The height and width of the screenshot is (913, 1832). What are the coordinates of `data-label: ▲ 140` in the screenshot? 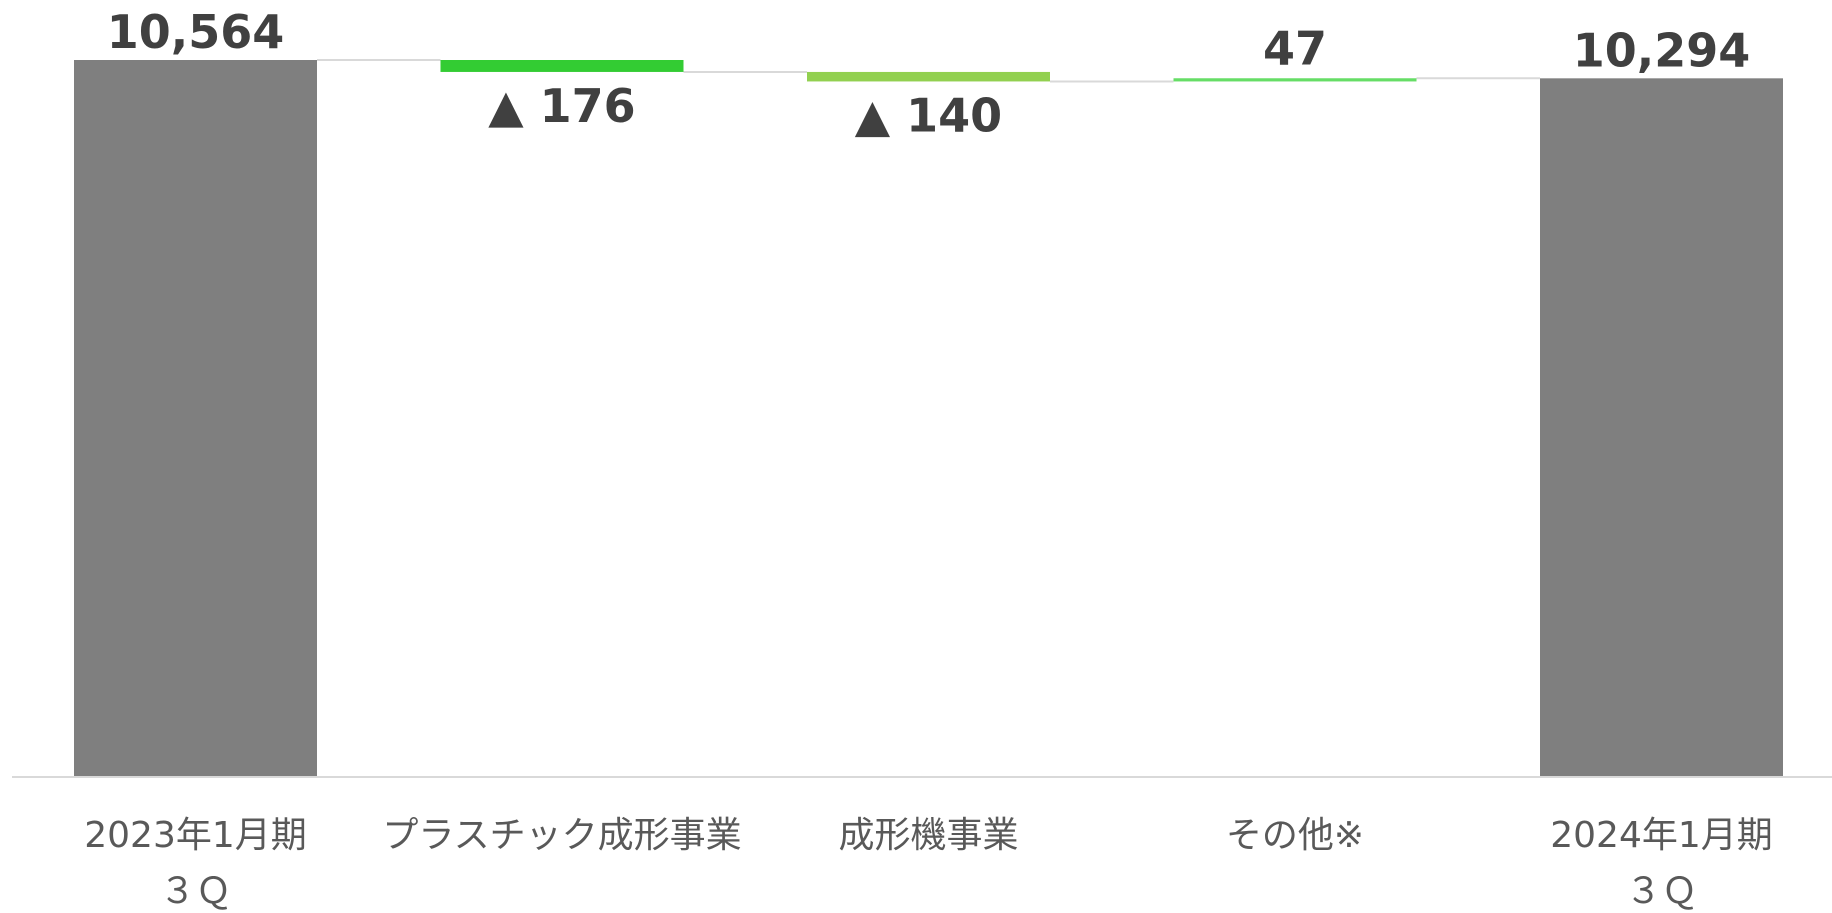 It's located at (928, 115).